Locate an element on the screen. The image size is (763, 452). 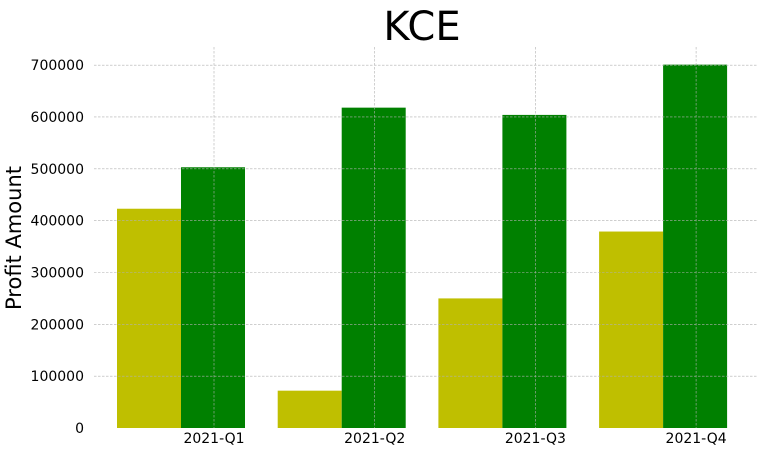
x-tick-label: 2021-Q2 is located at coordinates (374, 439).